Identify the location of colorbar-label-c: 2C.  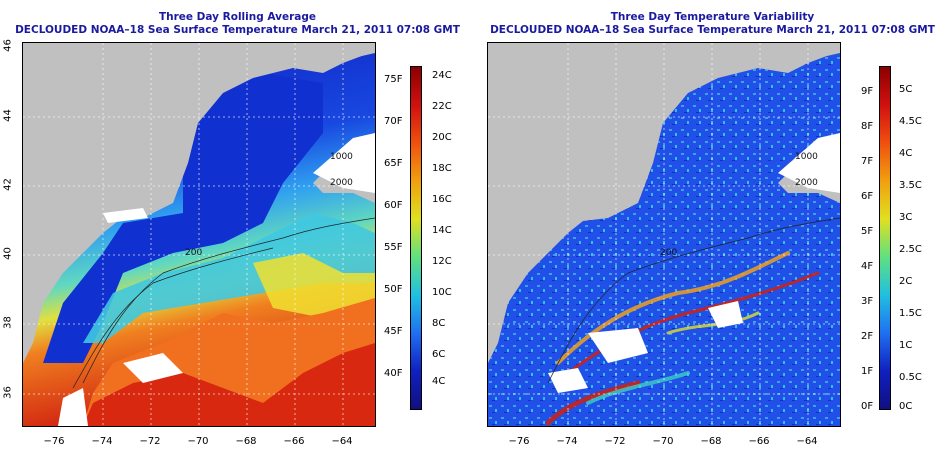
(906, 281).